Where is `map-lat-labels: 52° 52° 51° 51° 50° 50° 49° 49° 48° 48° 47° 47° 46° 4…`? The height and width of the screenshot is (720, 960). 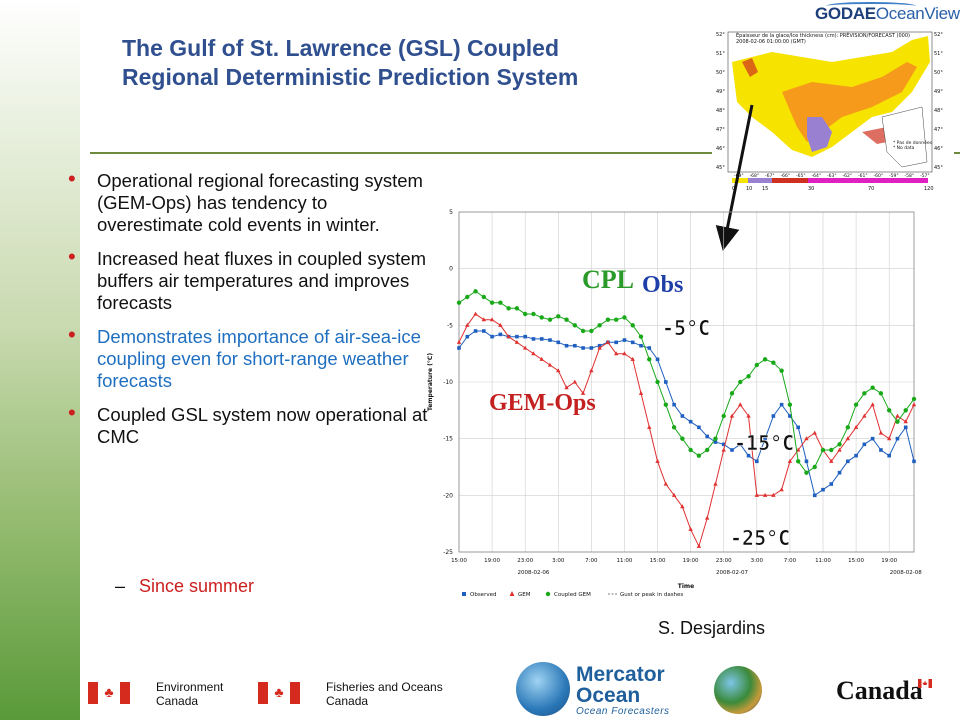 map-lat-labels: 52° 52° 51° 51° 50° 50° 49° 49° 48° 48° 47° 47° 46° 4… is located at coordinates (829, 101).